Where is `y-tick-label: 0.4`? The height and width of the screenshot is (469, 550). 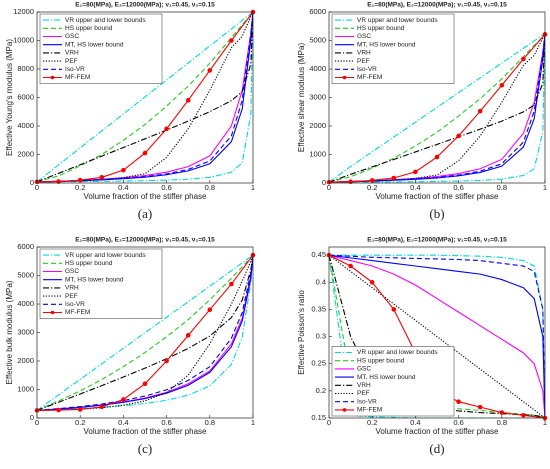
y-tick-label: 0.4 is located at coordinates (321, 281).